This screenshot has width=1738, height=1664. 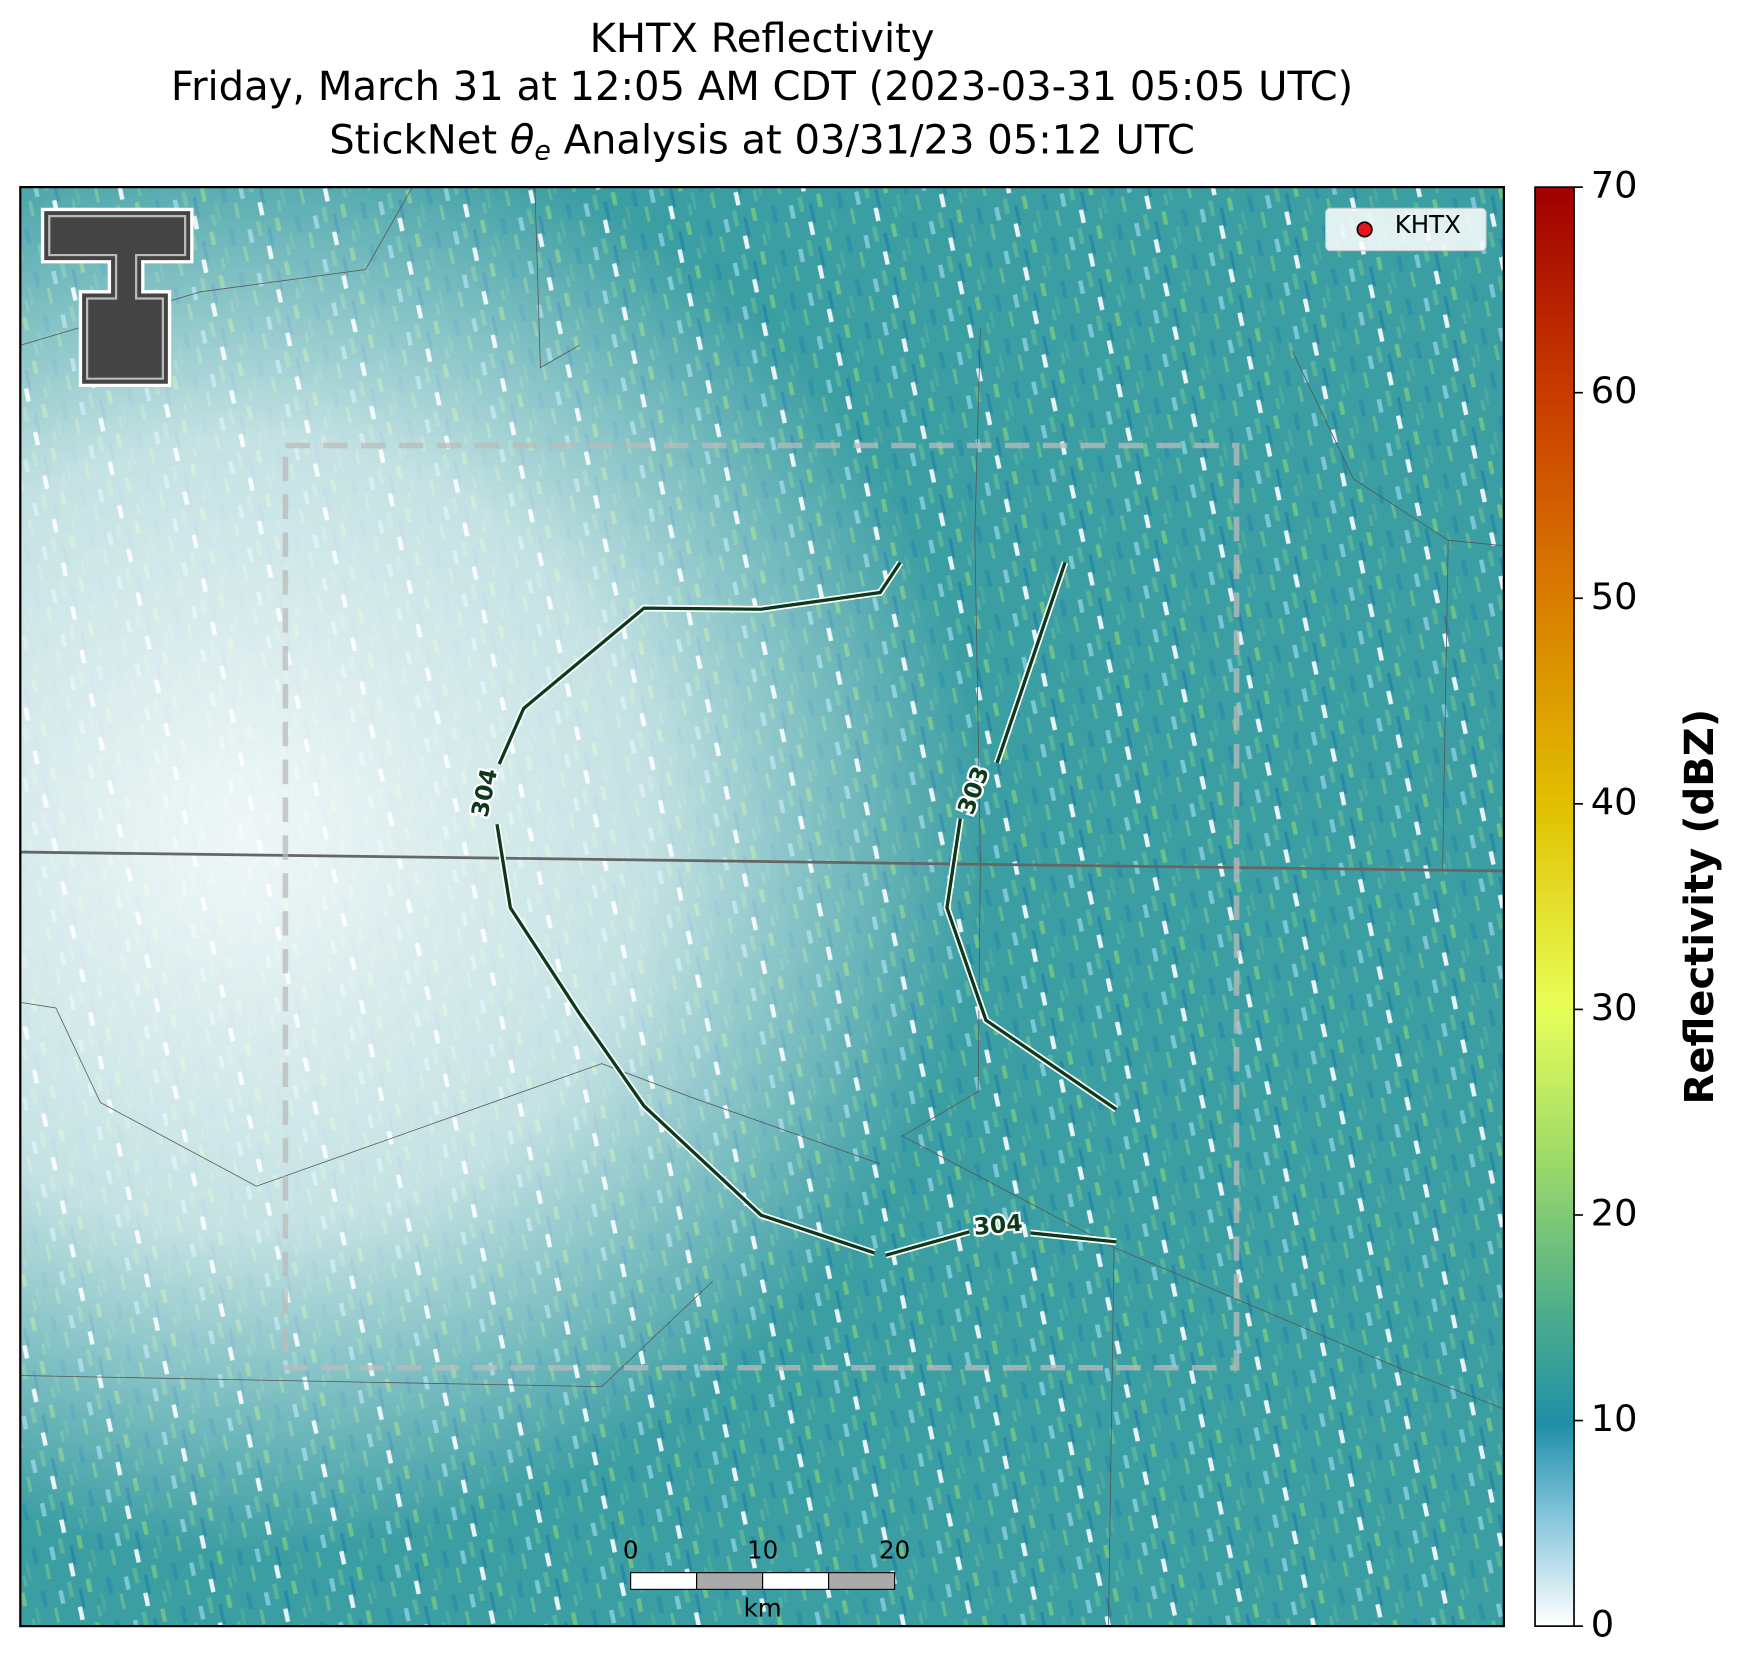 What do you see at coordinates (1700, 907) in the screenshot?
I see `colorbar-label: Reflectivity (dBZ)` at bounding box center [1700, 907].